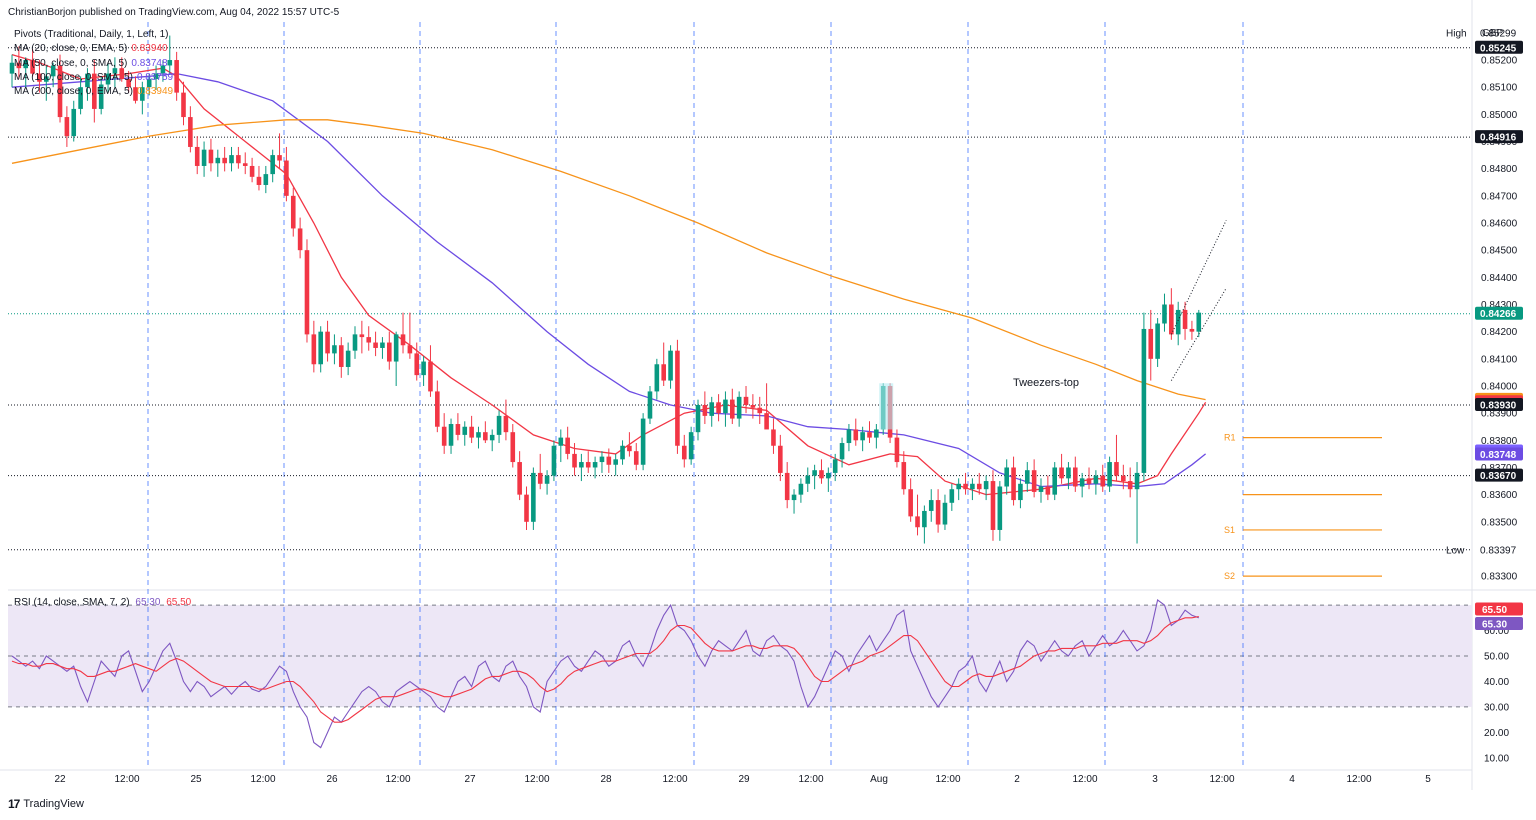 The image size is (1536, 820). Describe the element at coordinates (1498, 314) in the screenshot. I see `price-badge-label: 0.84266` at that location.